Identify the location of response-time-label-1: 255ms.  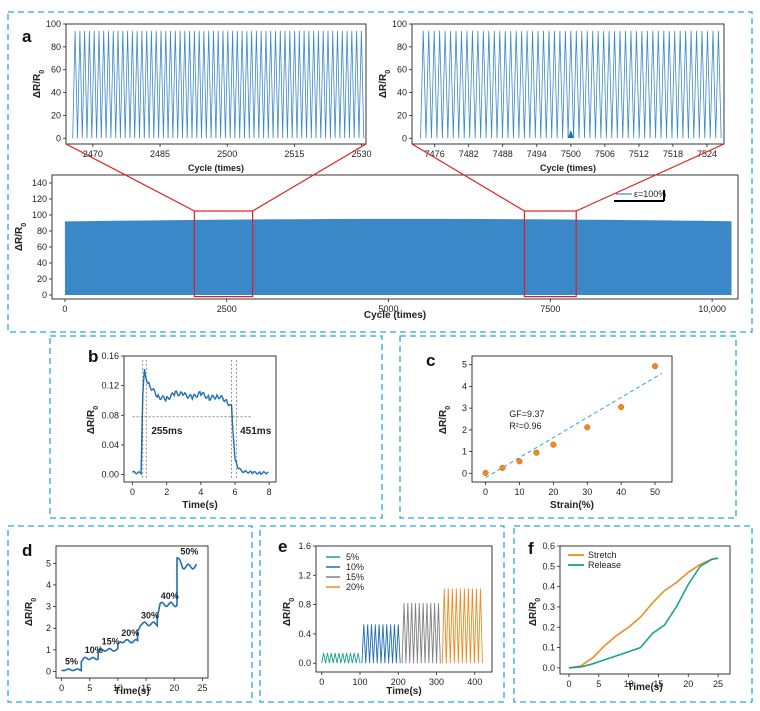
(167, 431).